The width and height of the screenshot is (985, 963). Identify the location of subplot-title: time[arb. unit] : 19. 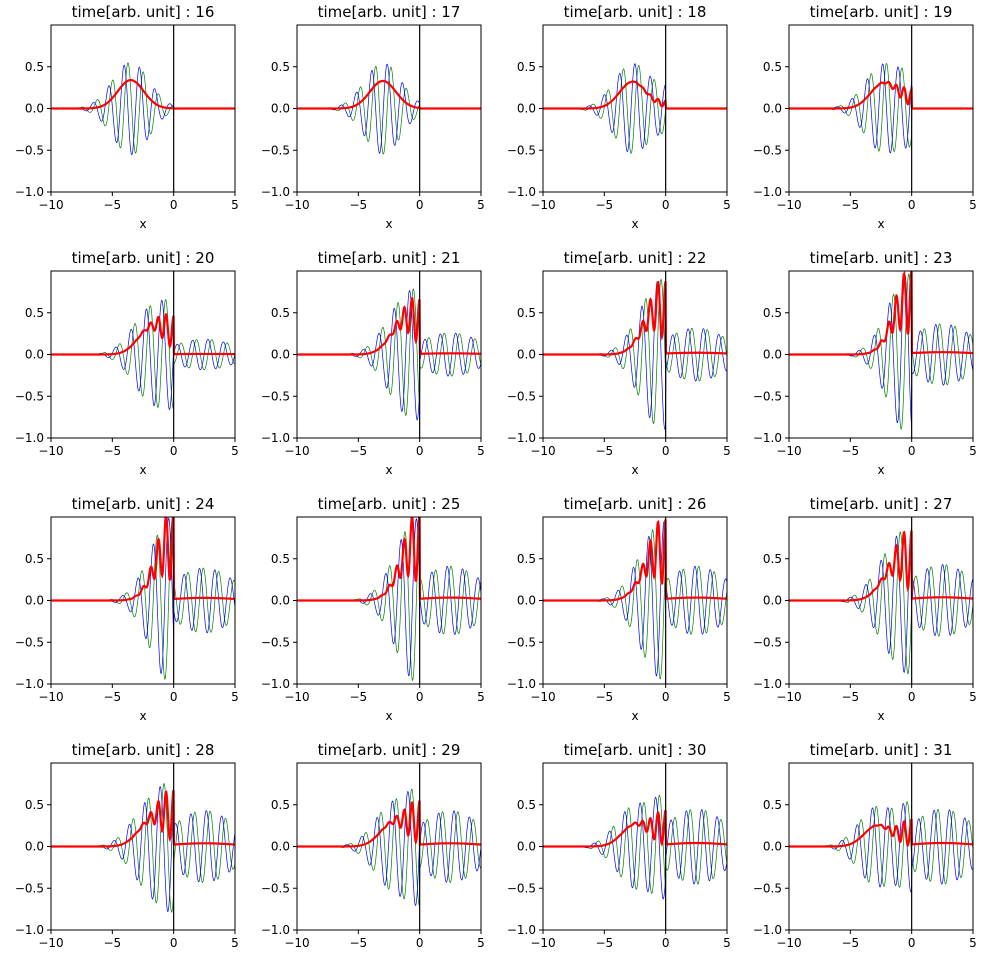
(881, 12).